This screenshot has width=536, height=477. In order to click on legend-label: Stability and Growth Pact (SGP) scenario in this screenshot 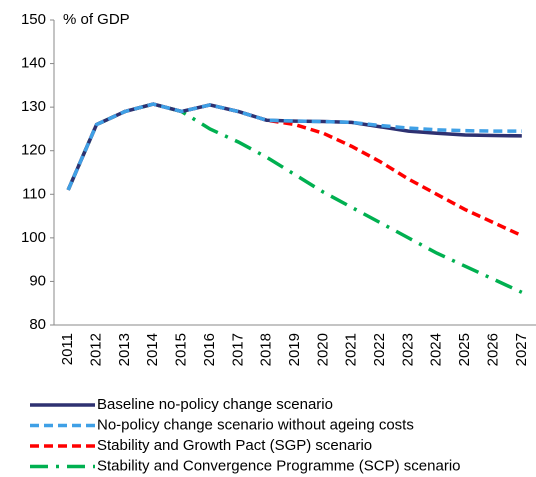, I will do `click(234, 445)`.